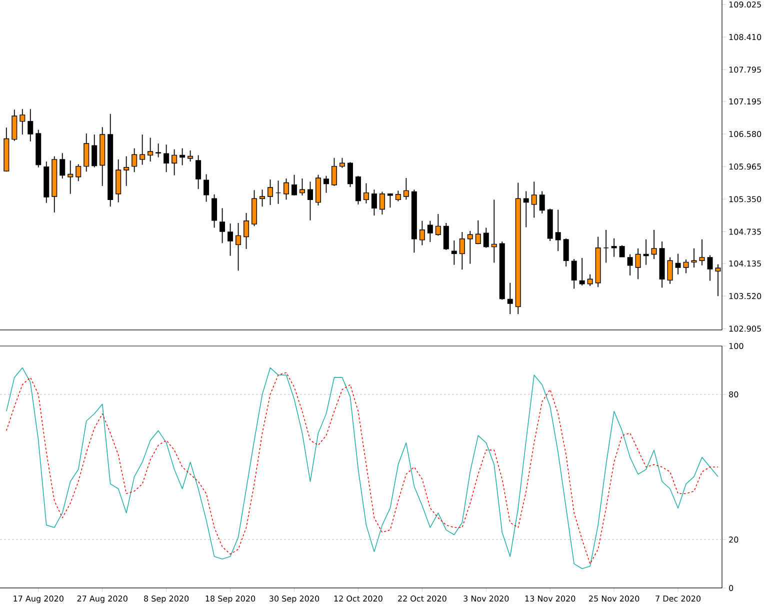 The height and width of the screenshot is (607, 768). Describe the element at coordinates (745, 69) in the screenshot. I see `y-tick-label: 107.795` at that location.